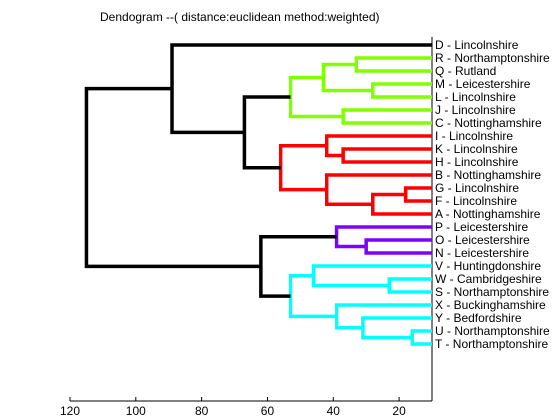 The image size is (560, 420). I want to click on leaf-label: X - Buckinghamshire, so click(490, 305).